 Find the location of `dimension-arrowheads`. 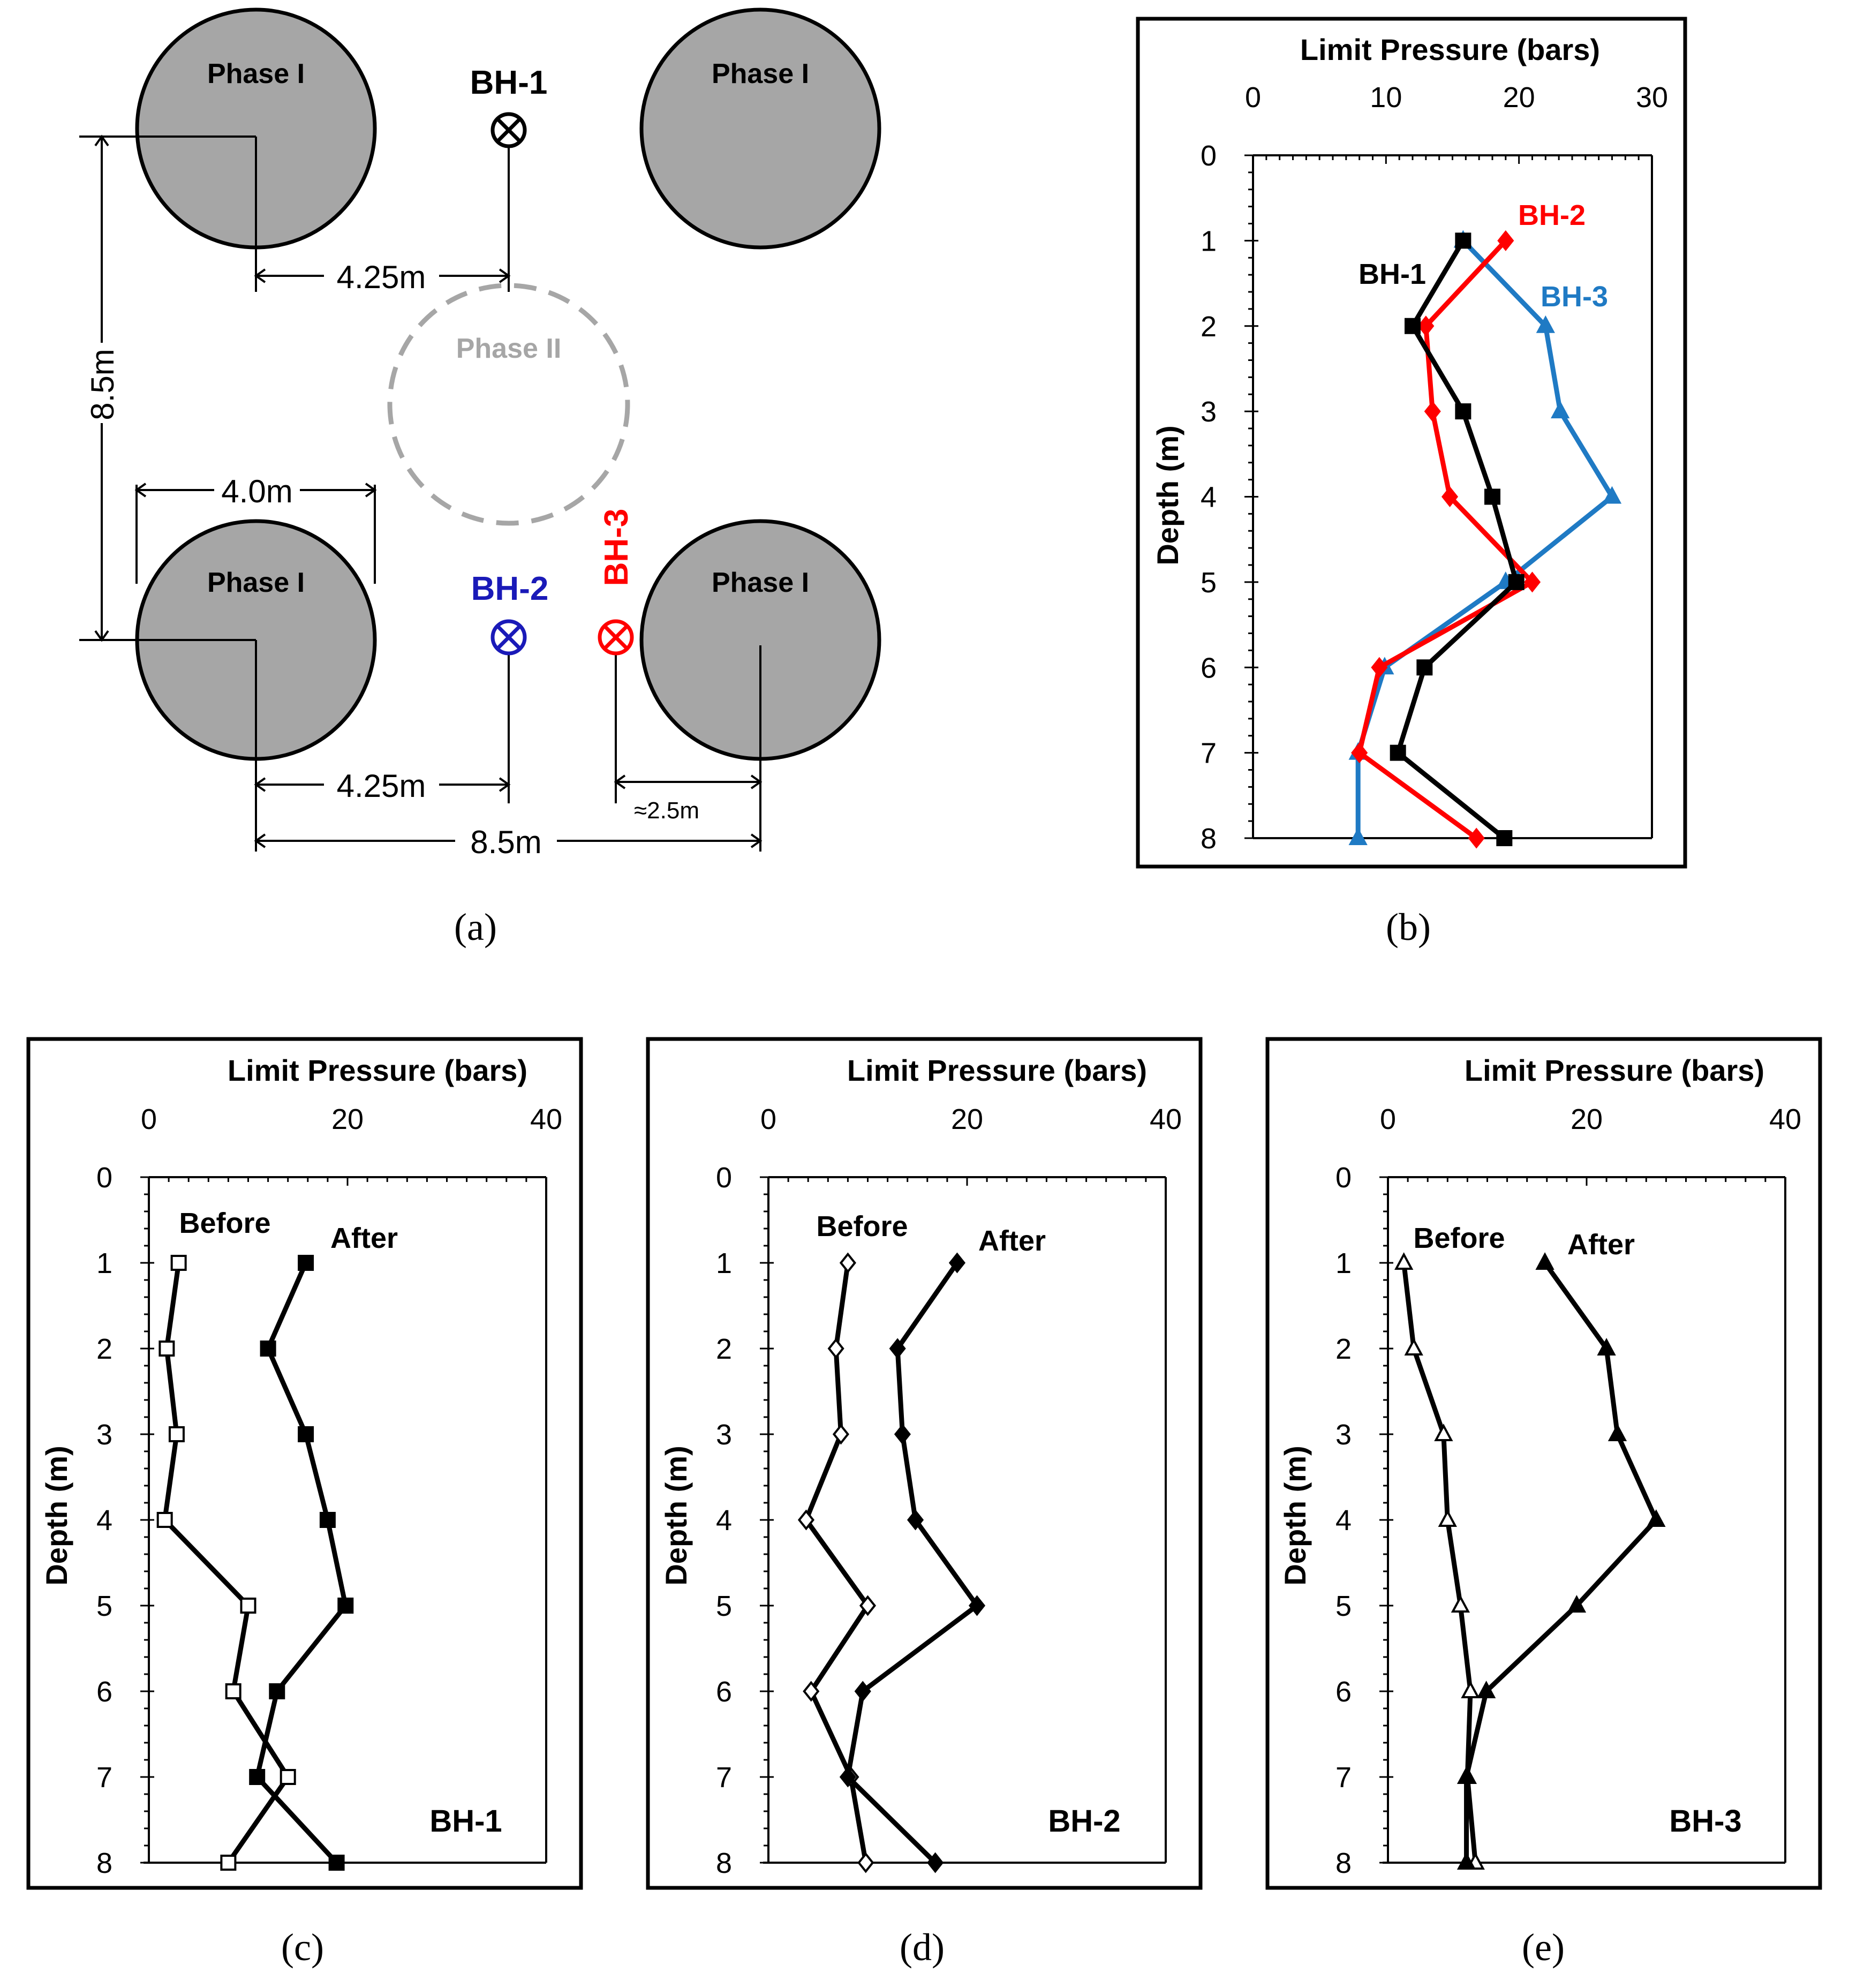

dimension-arrowheads is located at coordinates (428, 491).